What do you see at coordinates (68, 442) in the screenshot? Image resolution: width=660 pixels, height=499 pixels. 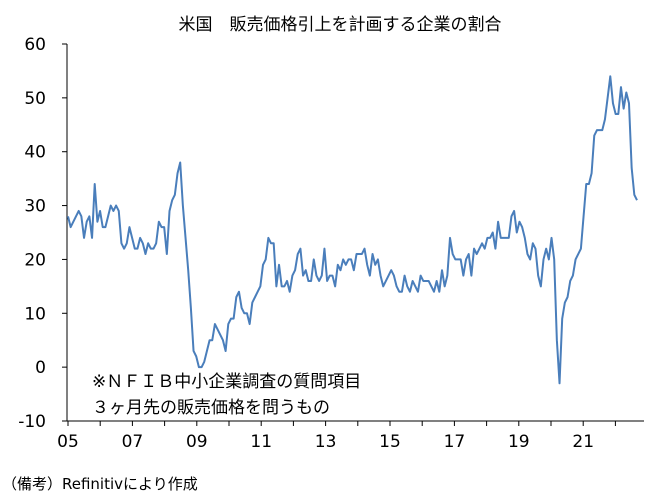 I see `x-tick-label: 05` at bounding box center [68, 442].